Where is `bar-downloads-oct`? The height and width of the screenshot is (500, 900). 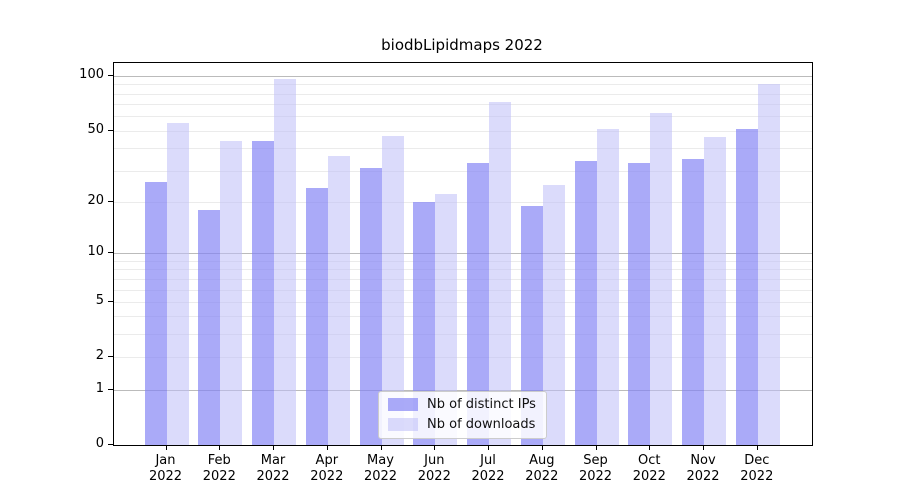 bar-downloads-oct is located at coordinates (661, 278).